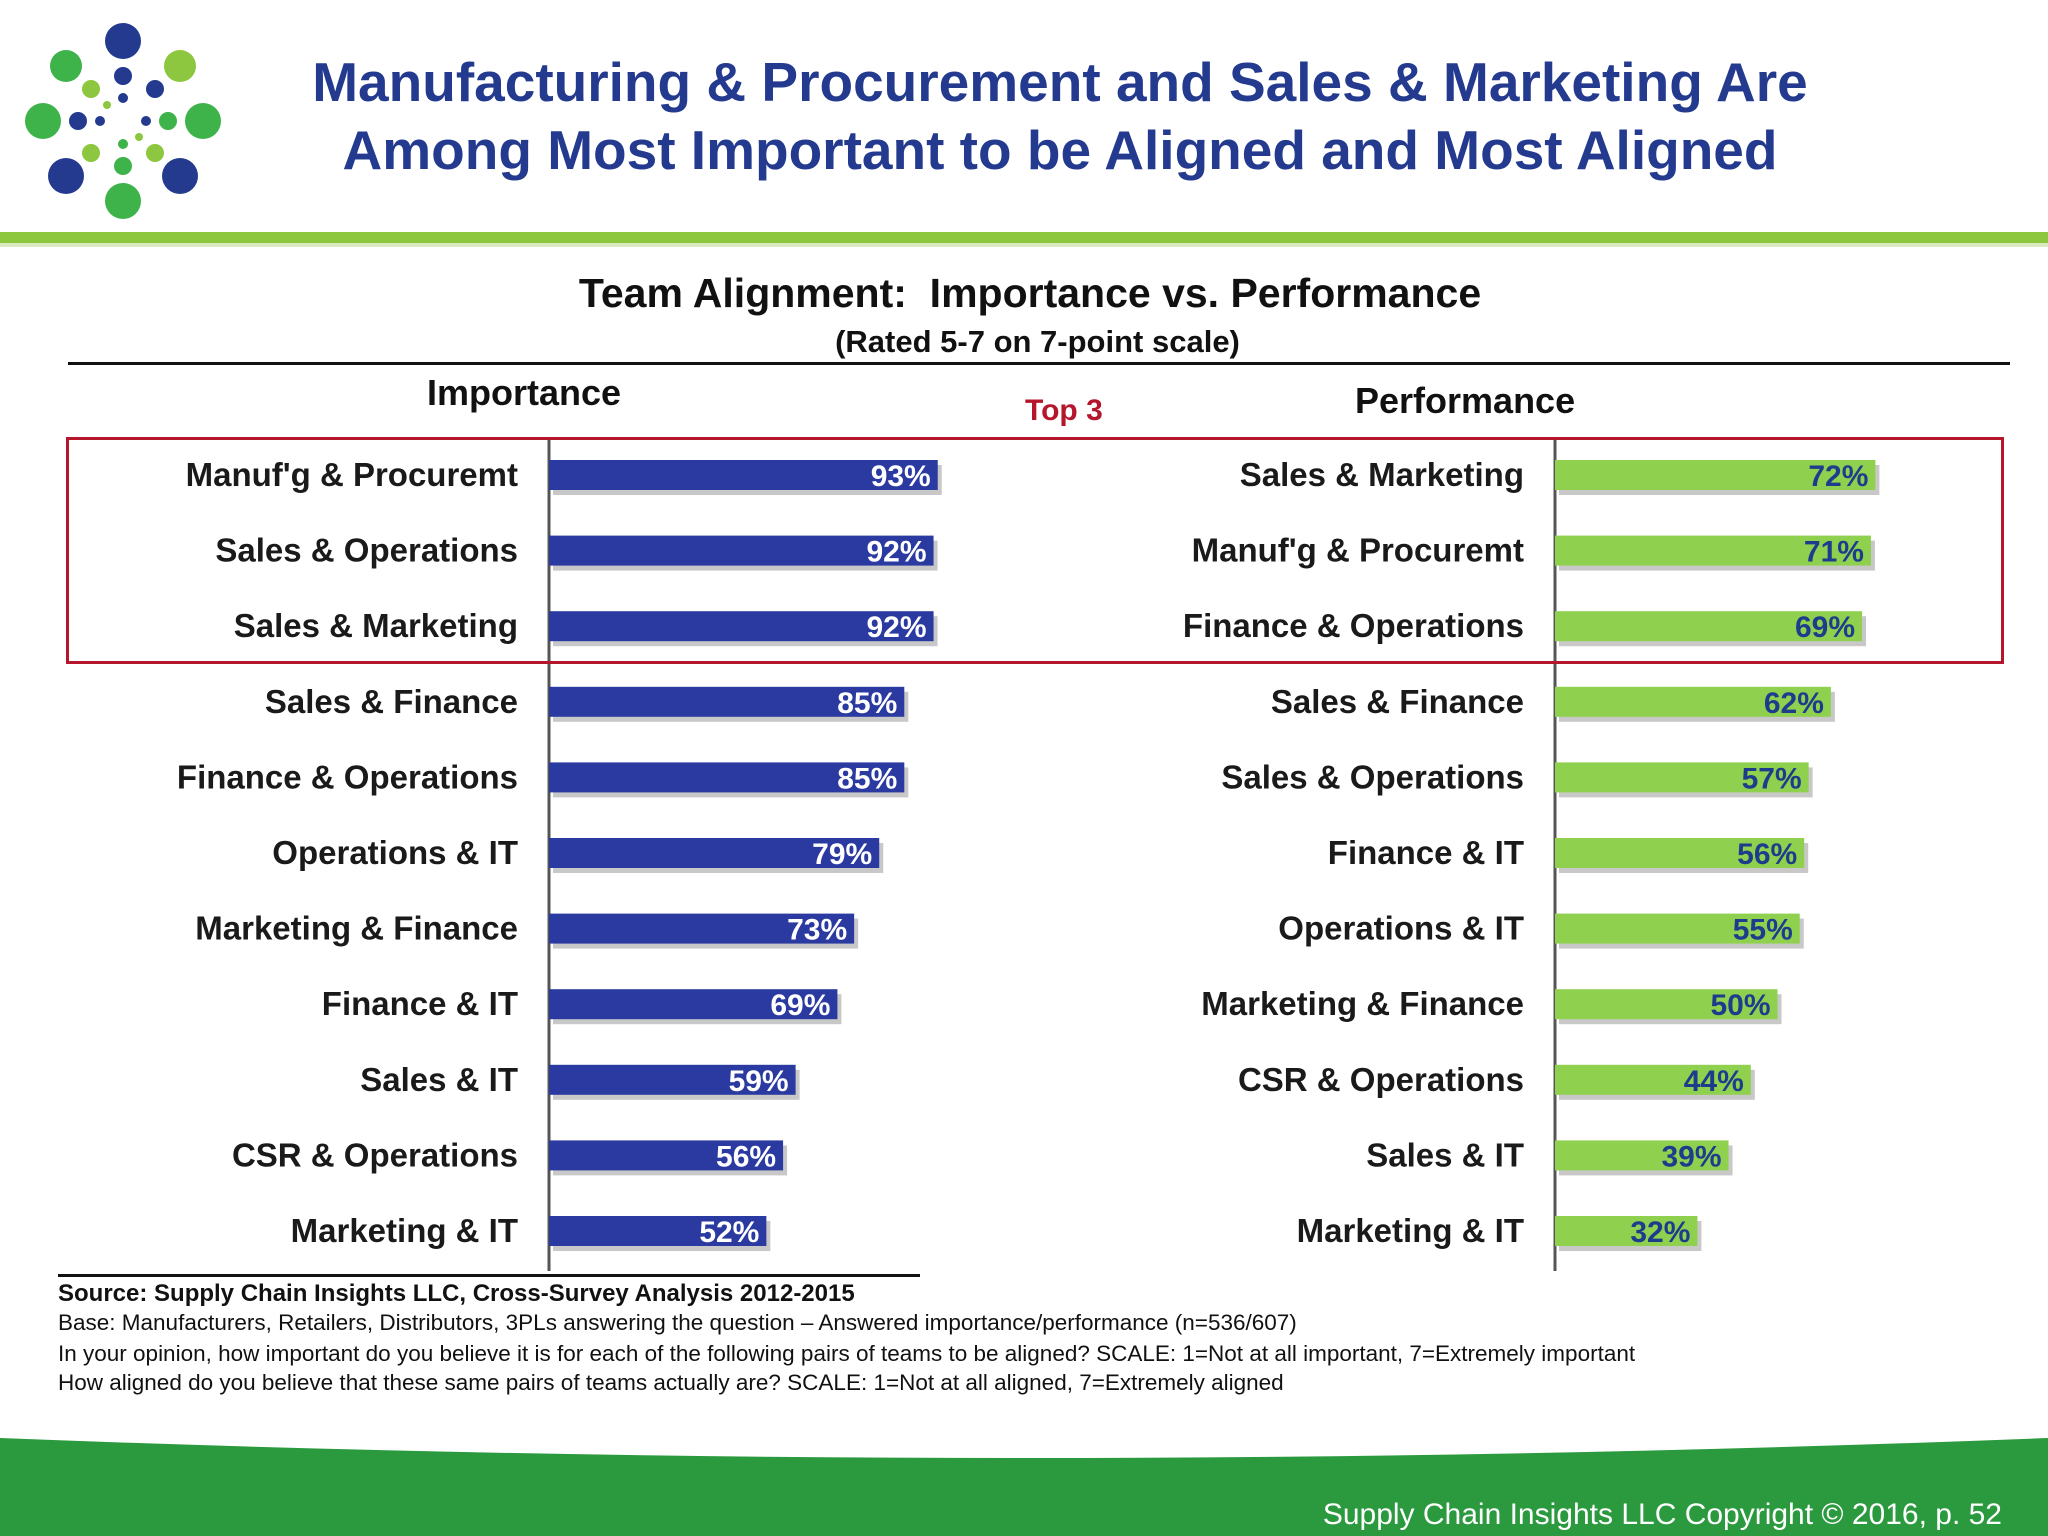 The height and width of the screenshot is (1536, 2048). Describe the element at coordinates (800, 1005) in the screenshot. I see `importance-value-label: 69%` at that location.